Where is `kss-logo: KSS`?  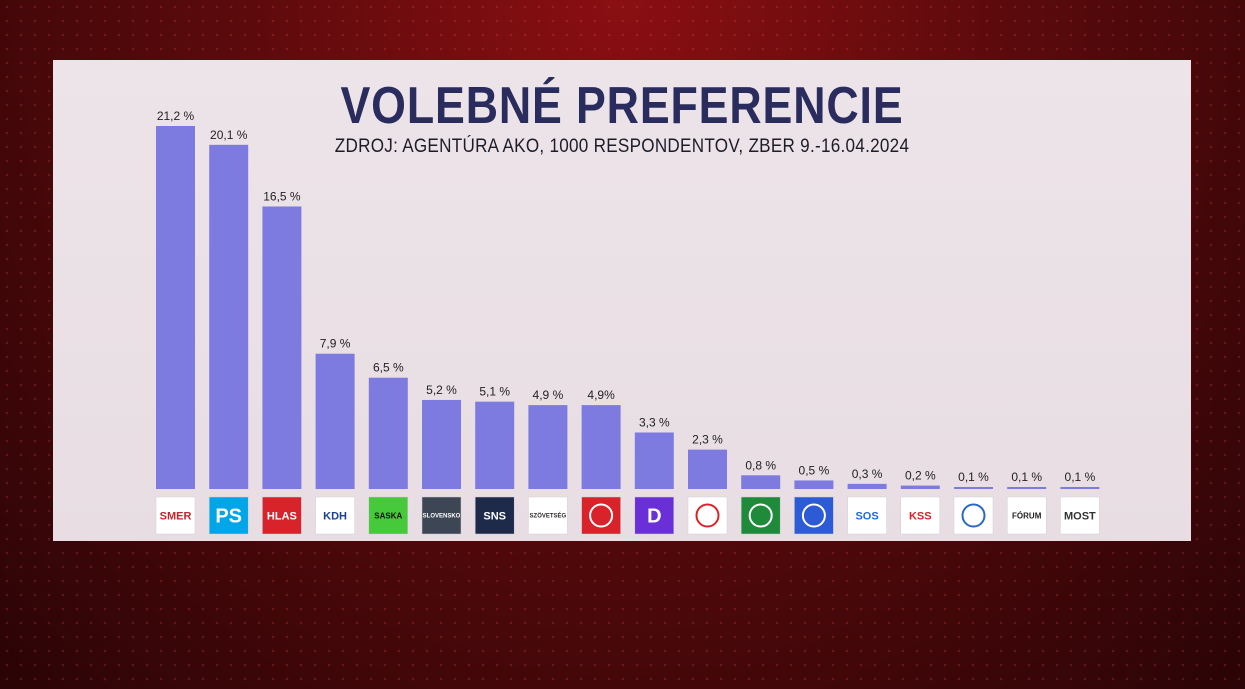 kss-logo: KSS is located at coordinates (920, 515).